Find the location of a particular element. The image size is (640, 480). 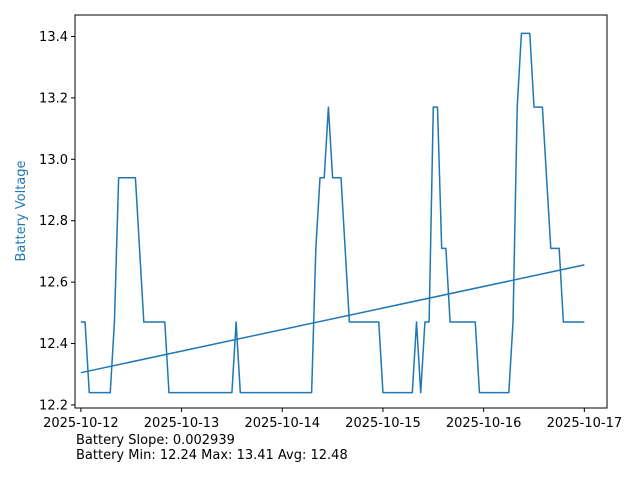

x-tick-label: 2025-10-15 is located at coordinates (383, 423).